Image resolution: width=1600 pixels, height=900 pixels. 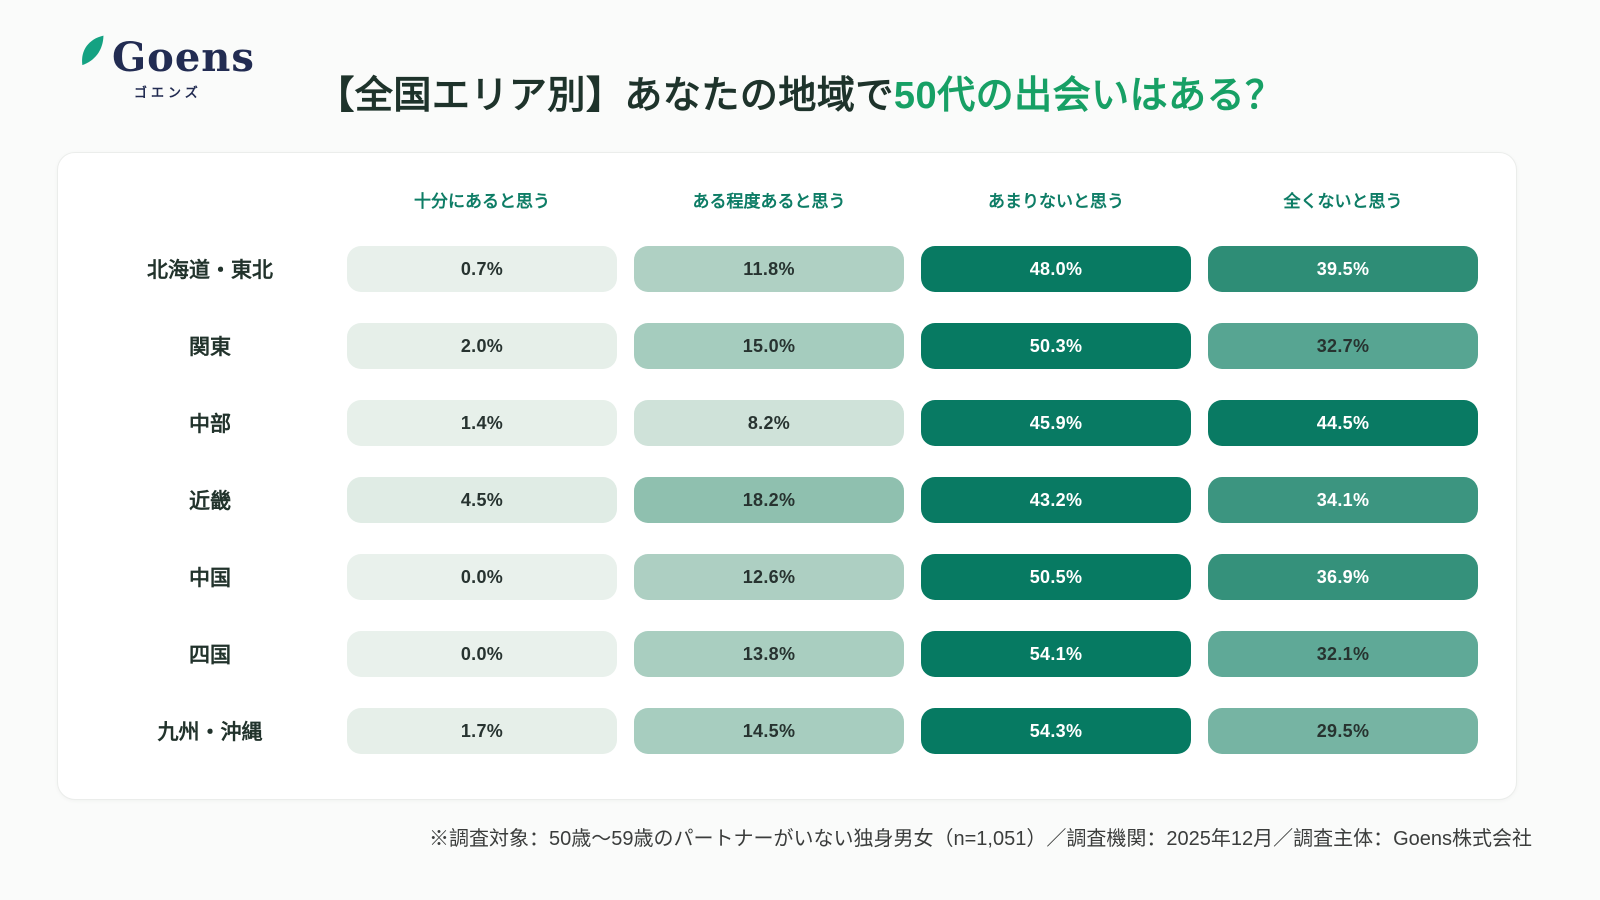 What do you see at coordinates (1343, 201) in the screenshot?
I see `column-header-3: 全くないと思う` at bounding box center [1343, 201].